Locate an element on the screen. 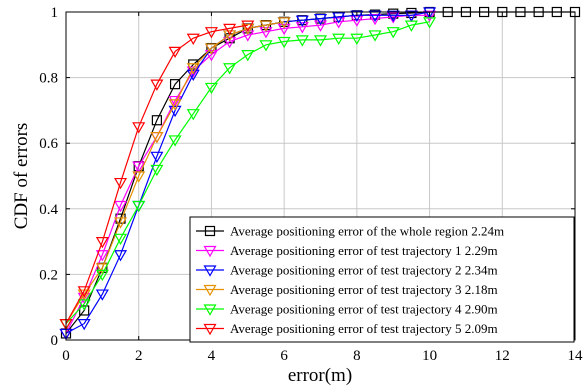  y-tick-label: 0.4 is located at coordinates (48, 210).